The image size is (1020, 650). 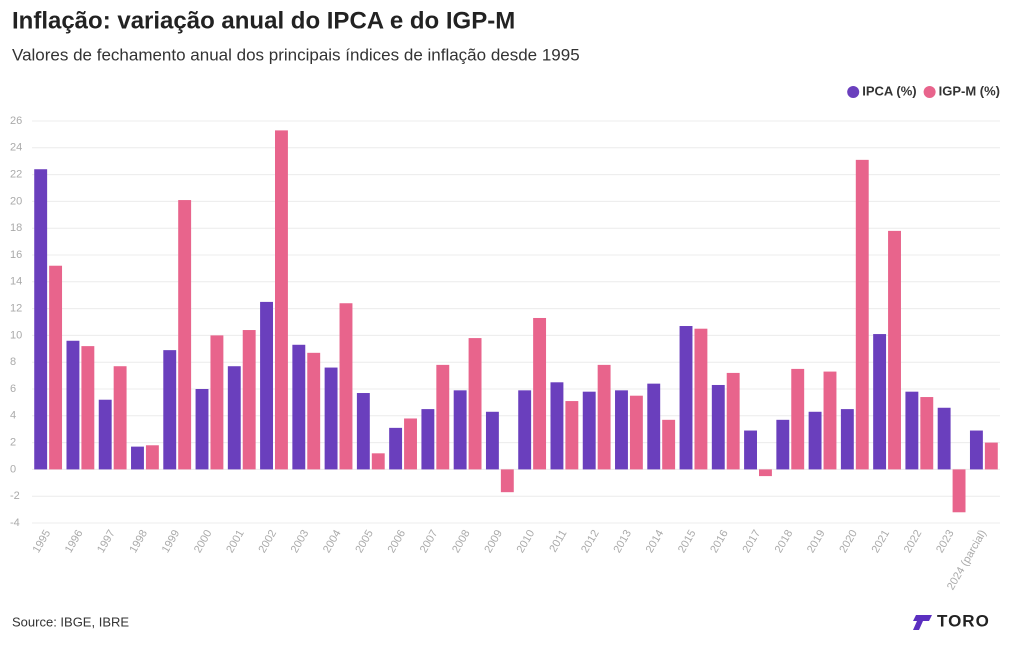 What do you see at coordinates (655, 541) in the screenshot?
I see `x-tick-label: 2014` at bounding box center [655, 541].